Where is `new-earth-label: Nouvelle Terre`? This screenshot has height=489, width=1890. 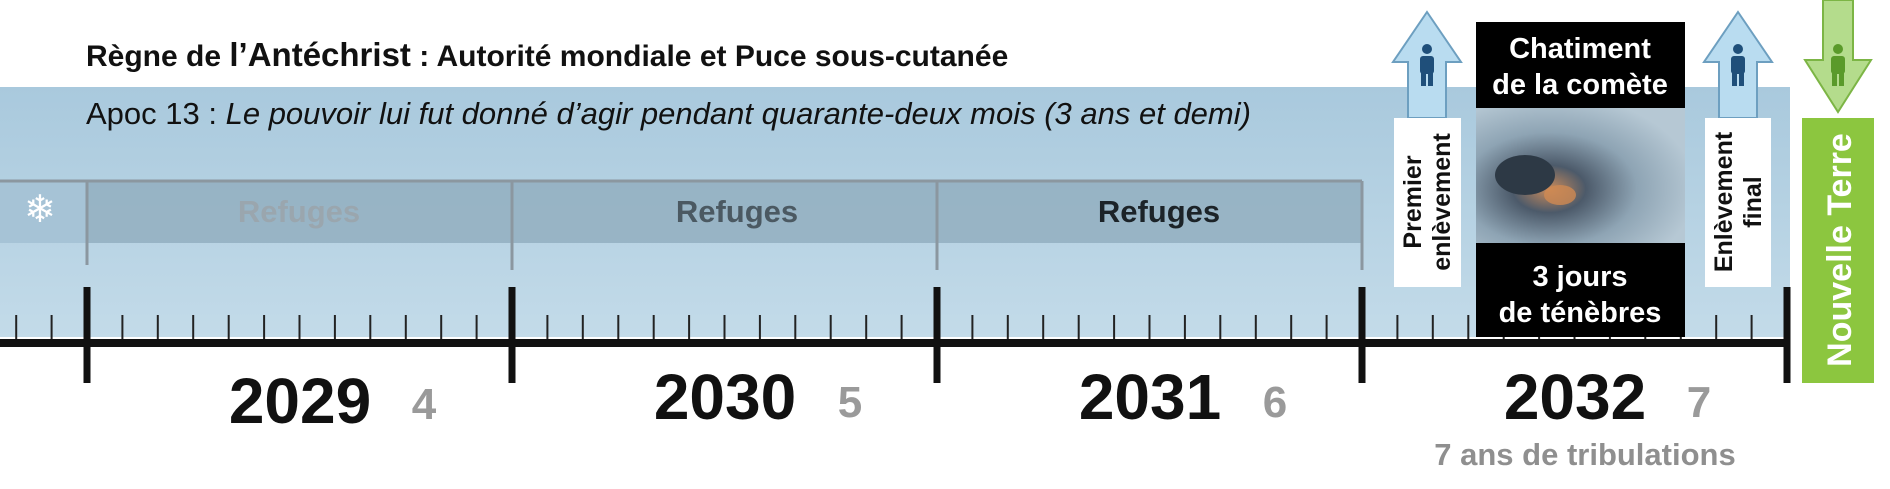
new-earth-label: Nouvelle Terre is located at coordinates (1840, 250).